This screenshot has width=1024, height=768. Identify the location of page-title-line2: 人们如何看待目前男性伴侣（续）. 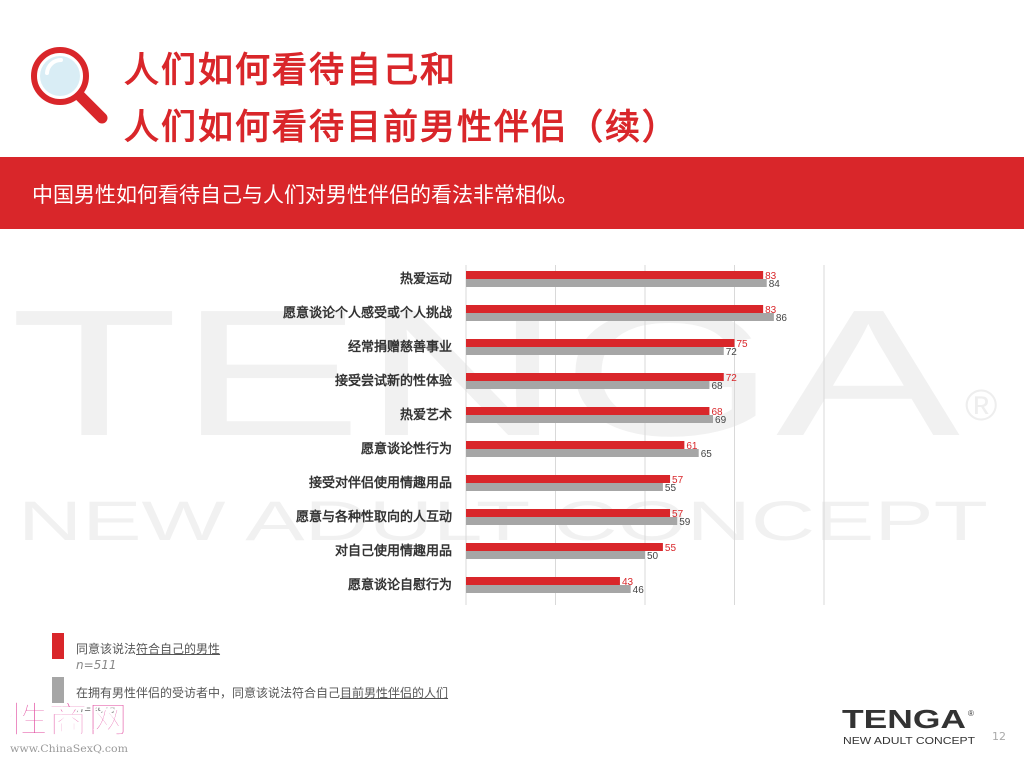
(402, 128).